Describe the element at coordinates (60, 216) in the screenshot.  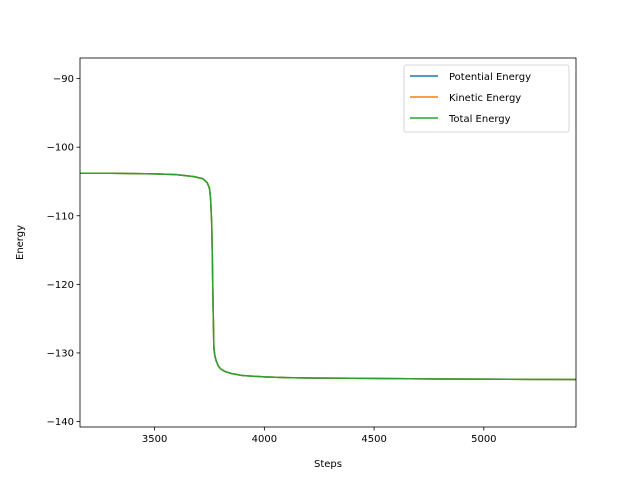
I see `y-tick-label: −110` at that location.